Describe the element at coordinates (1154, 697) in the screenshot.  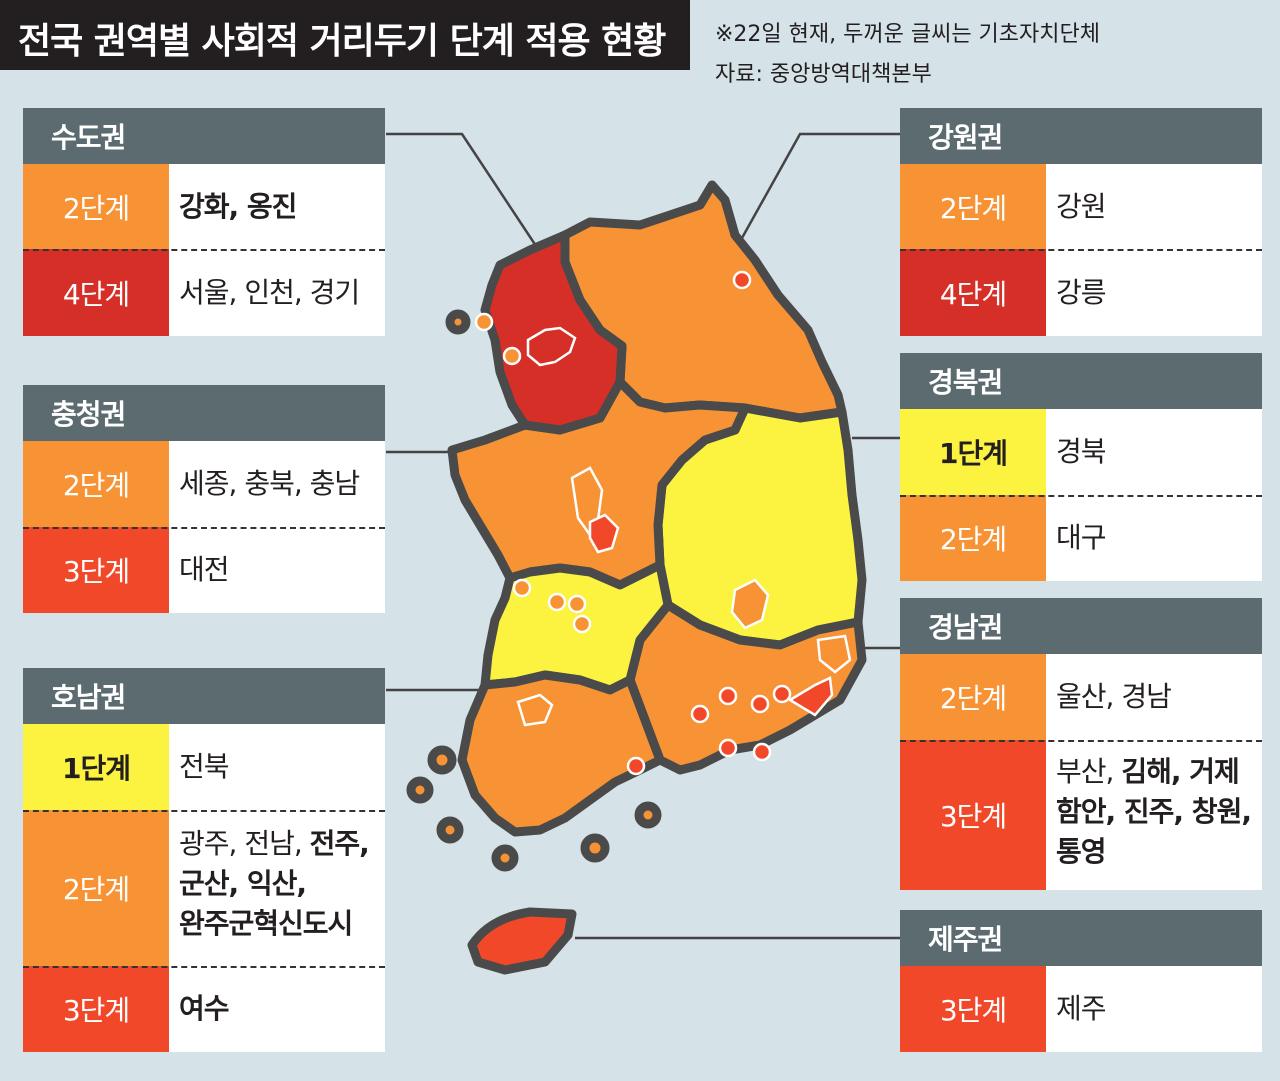
I see `region-list: 울산, 경남` at that location.